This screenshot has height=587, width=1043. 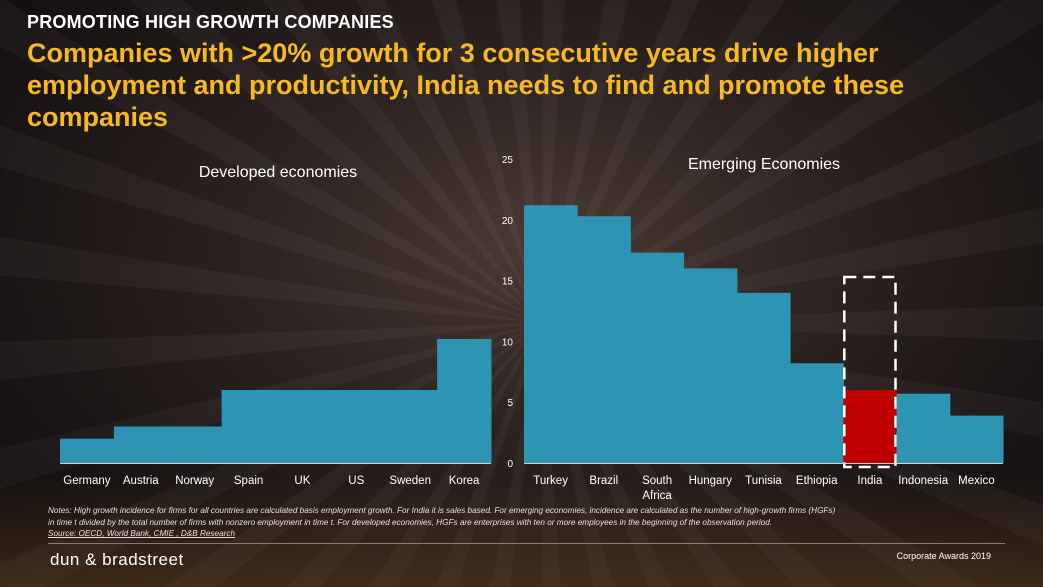 I want to click on x-tick-label: Turkey, so click(x=550, y=481).